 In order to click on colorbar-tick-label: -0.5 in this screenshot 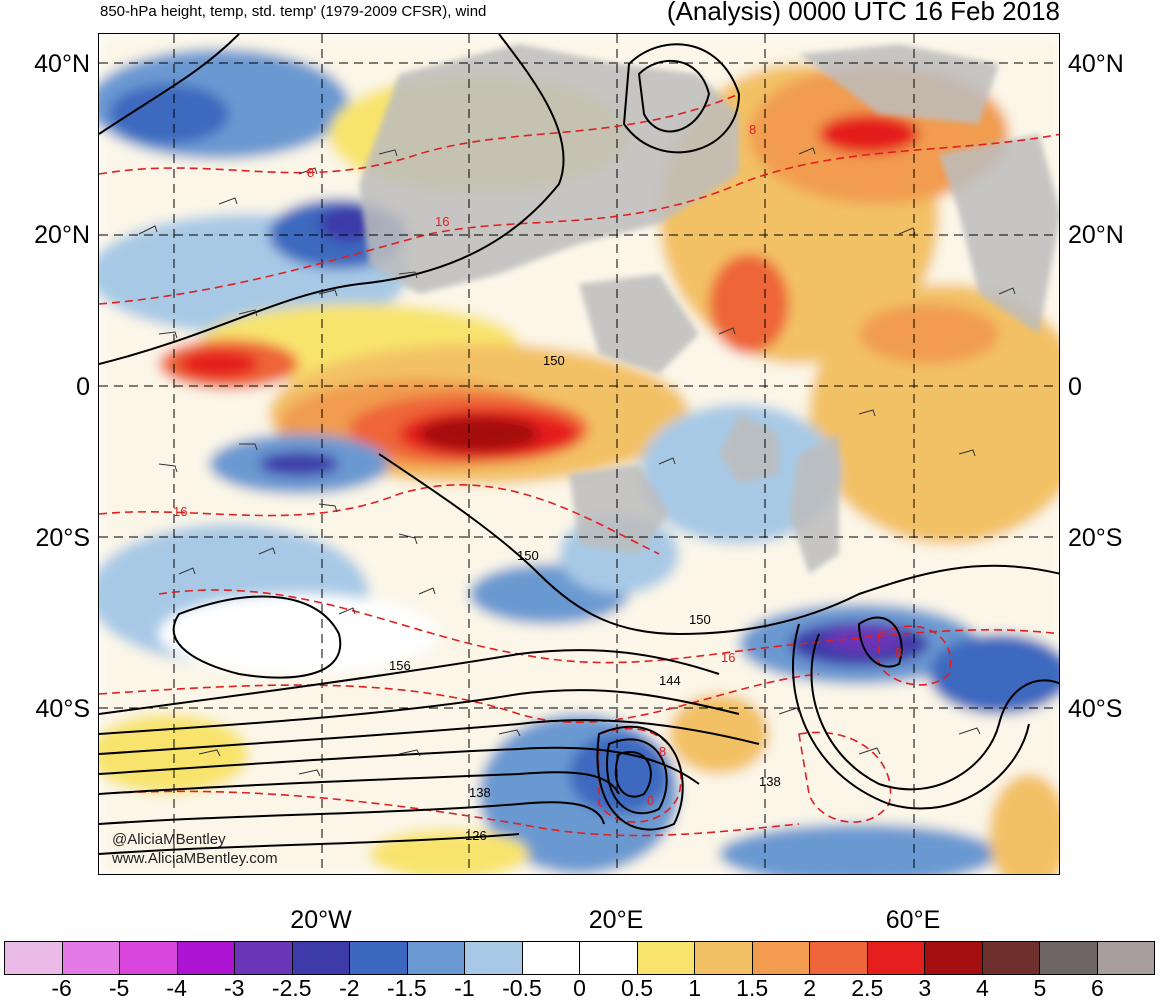, I will do `click(522, 988)`.